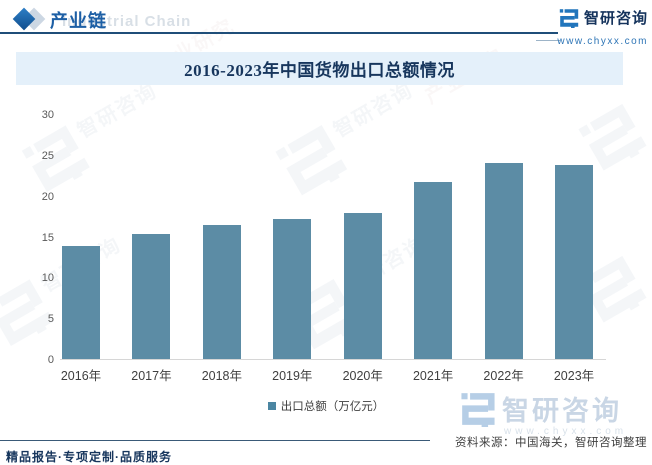  What do you see at coordinates (47, 115) in the screenshot?
I see `y-tick-label: 30` at bounding box center [47, 115].